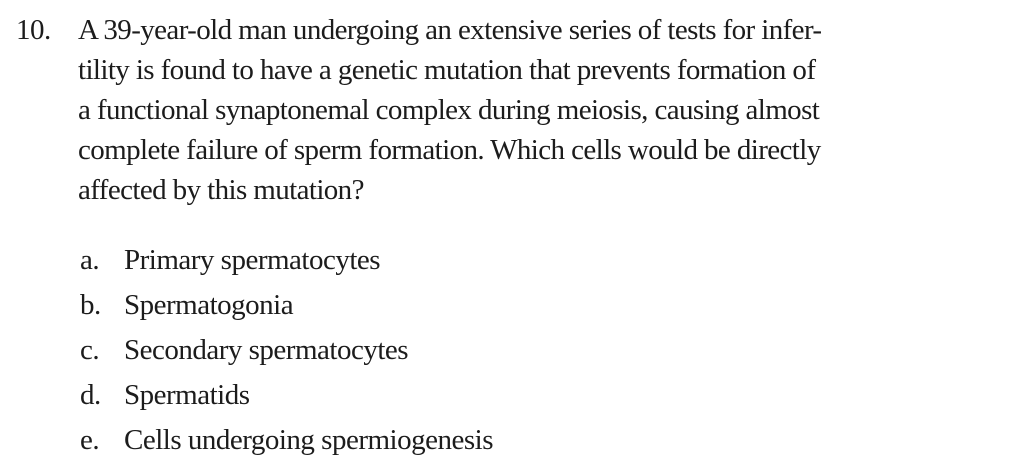 Image resolution: width=1027 pixels, height=463 pixels. I want to click on choice-text: Spermatogonia, so click(209, 305).